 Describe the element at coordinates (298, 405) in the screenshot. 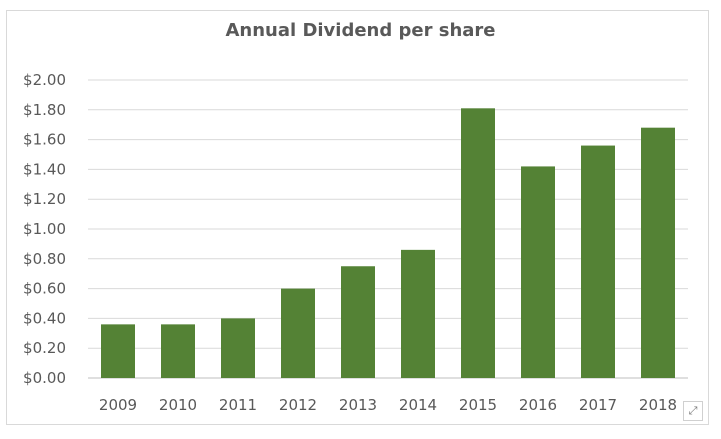

I see `x-tick-label: 2012` at that location.